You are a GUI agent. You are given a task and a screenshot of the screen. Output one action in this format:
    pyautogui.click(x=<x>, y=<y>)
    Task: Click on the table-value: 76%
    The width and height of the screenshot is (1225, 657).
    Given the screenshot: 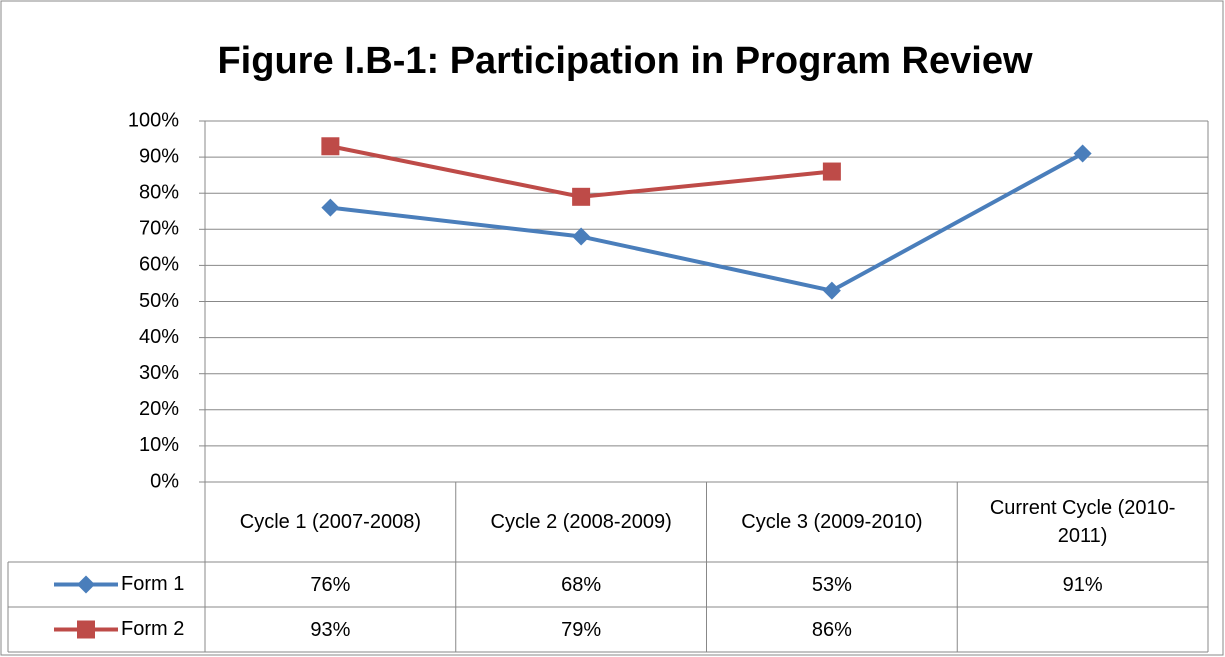 What is the action you would take?
    pyautogui.click(x=330, y=584)
    